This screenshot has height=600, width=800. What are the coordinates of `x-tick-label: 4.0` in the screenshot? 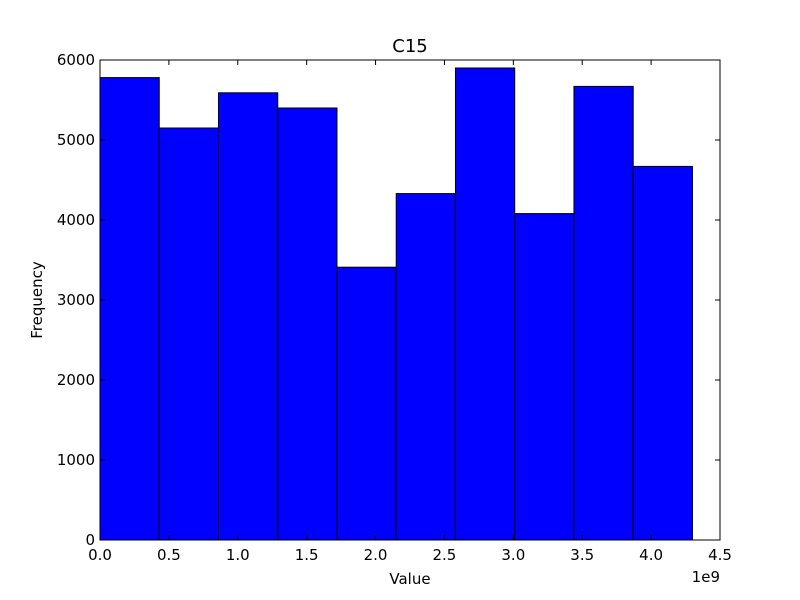 It's located at (651, 555).